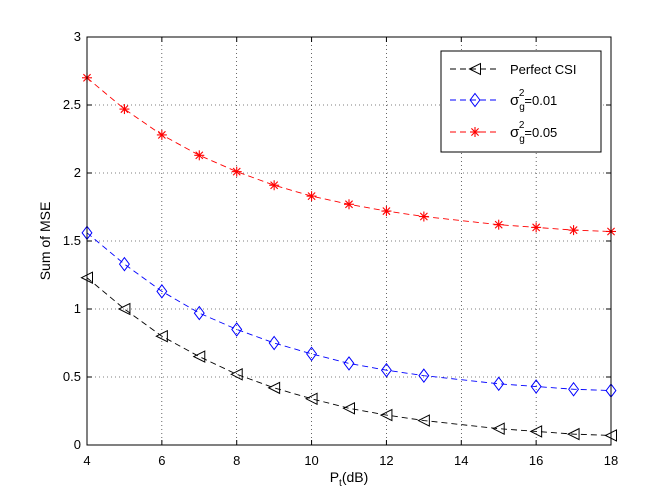 This screenshot has height=500, width=664. What do you see at coordinates (386, 460) in the screenshot?
I see `x-tick-label: 12` at bounding box center [386, 460].